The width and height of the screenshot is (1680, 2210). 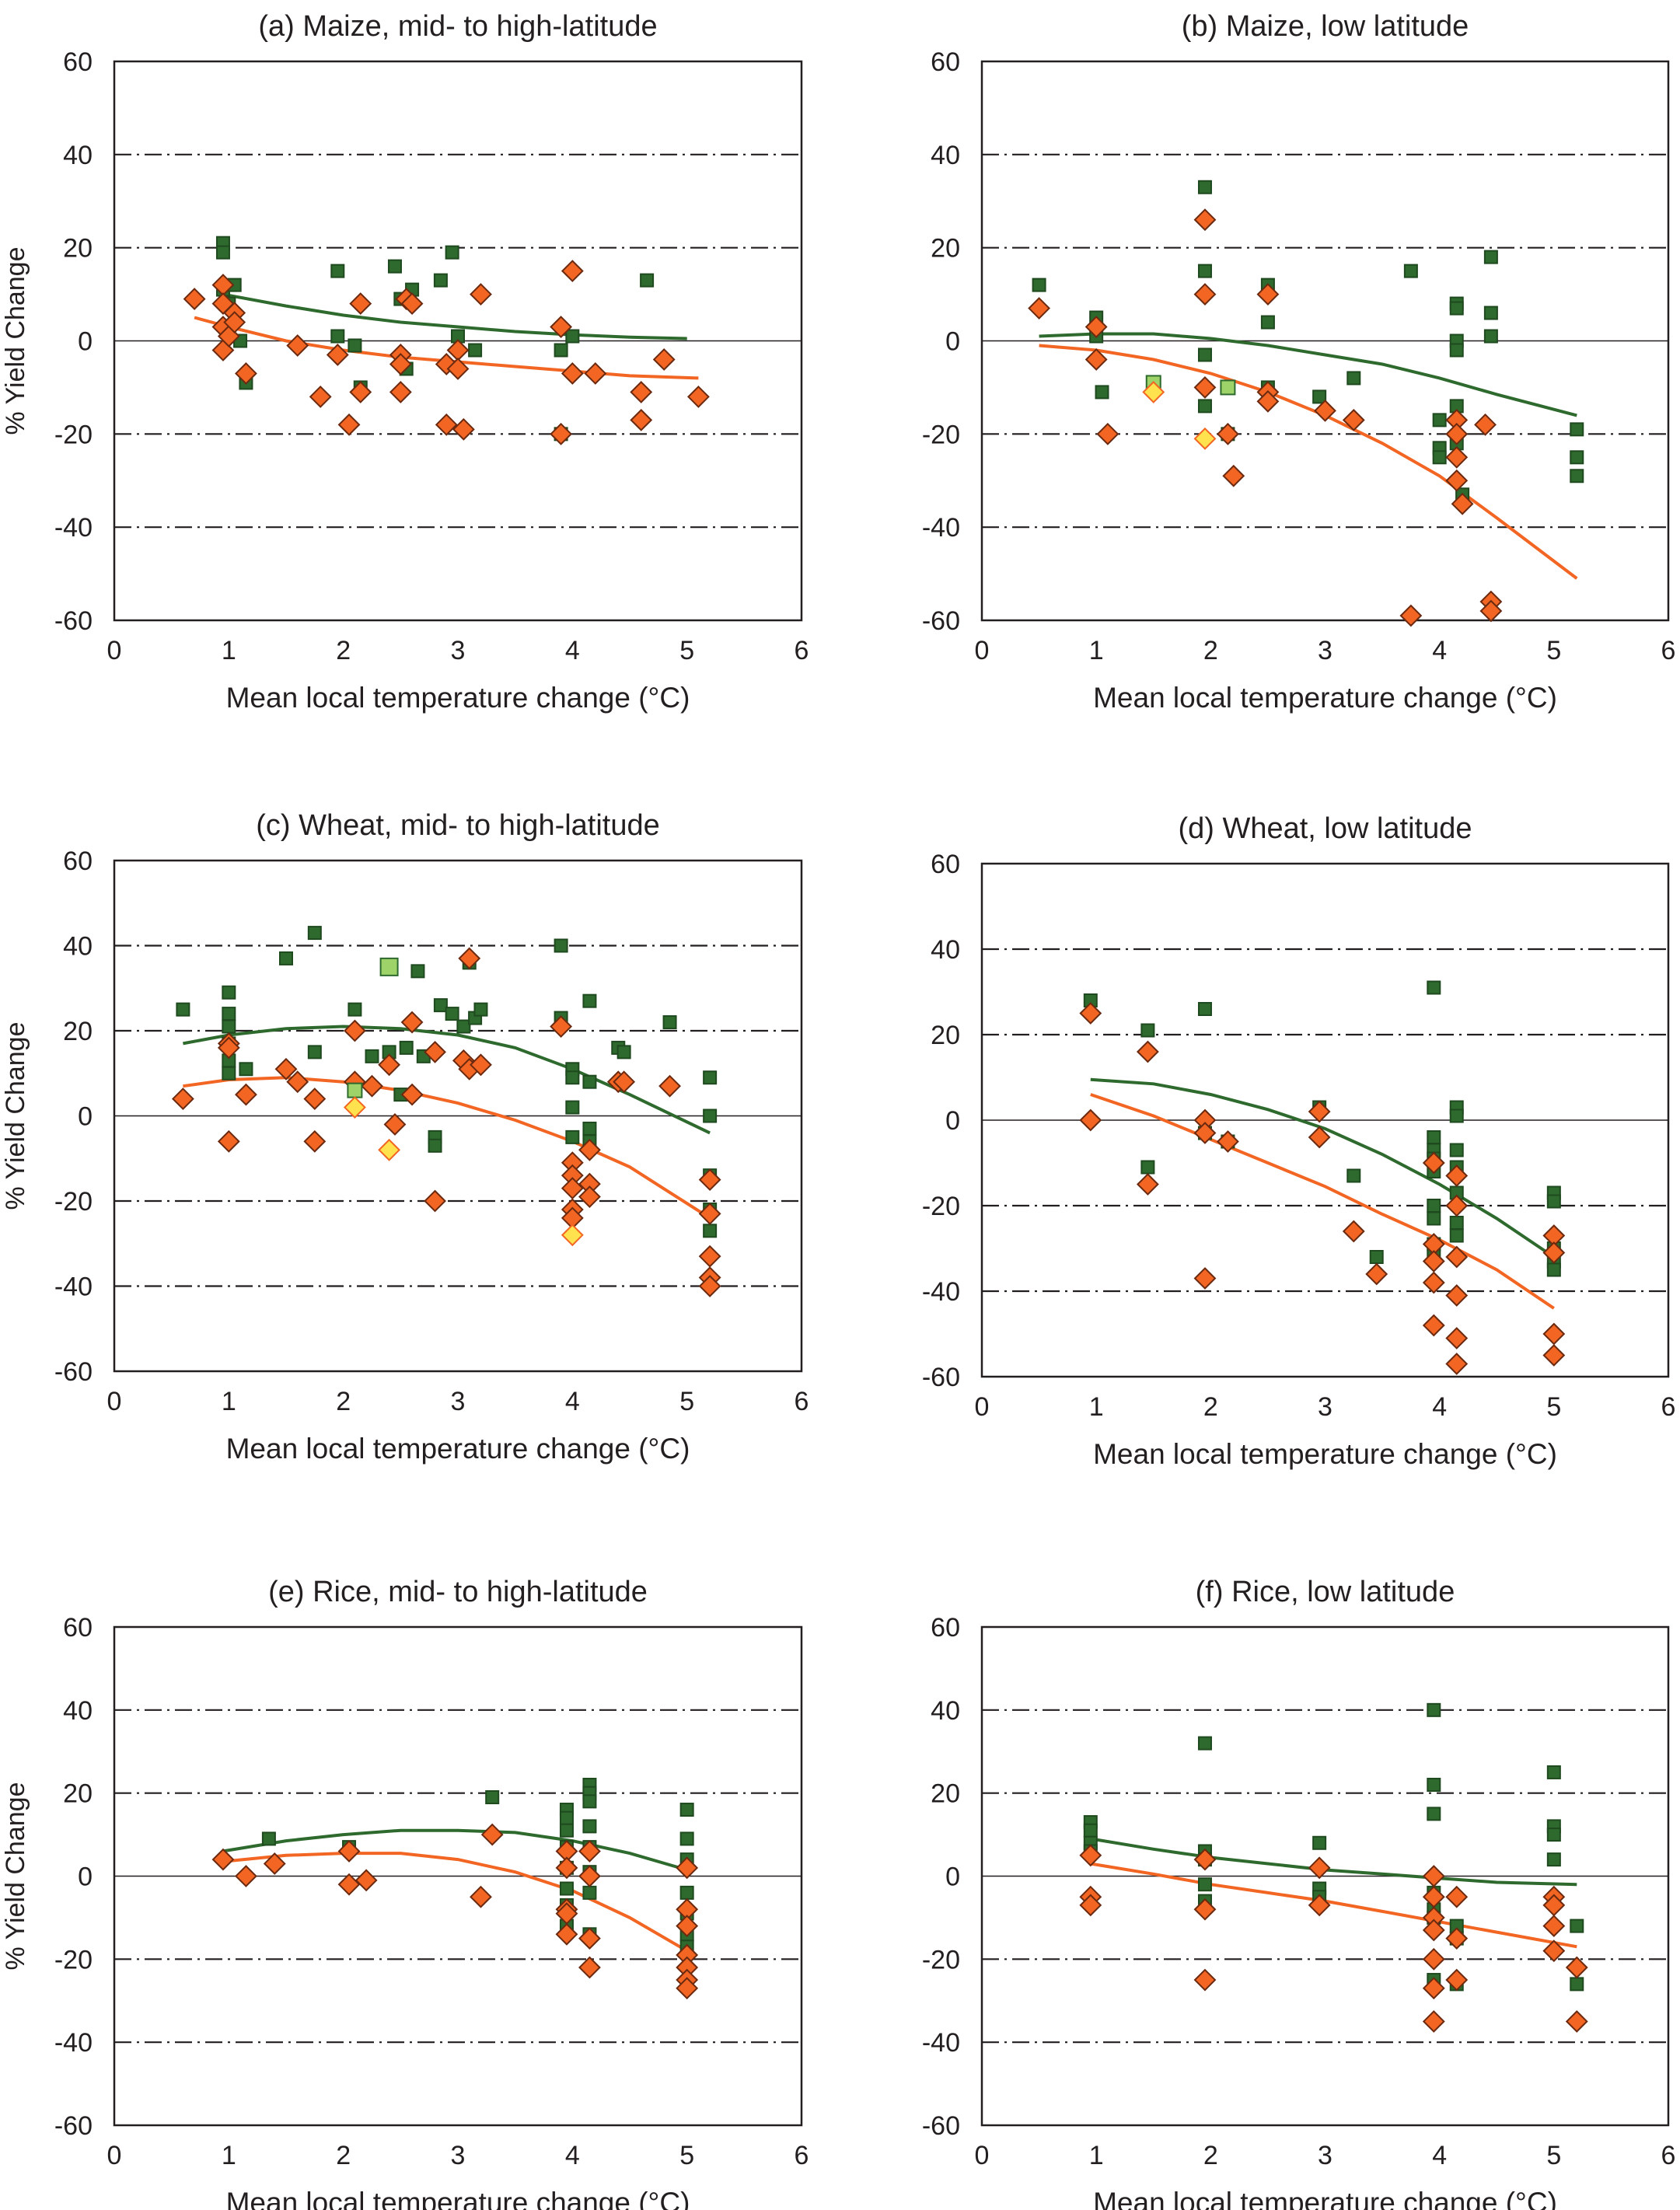 I want to click on y-axis-label: % Yield Change, so click(x=16, y=341).